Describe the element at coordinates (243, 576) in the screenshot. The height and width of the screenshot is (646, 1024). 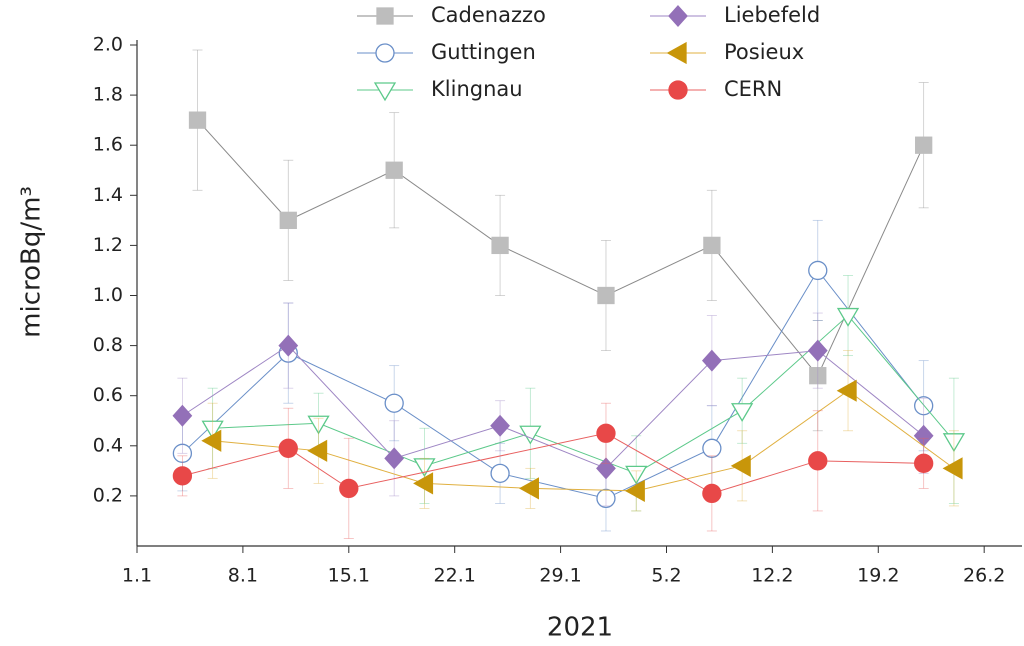
I see `x-tick-label: 8.1` at that location.